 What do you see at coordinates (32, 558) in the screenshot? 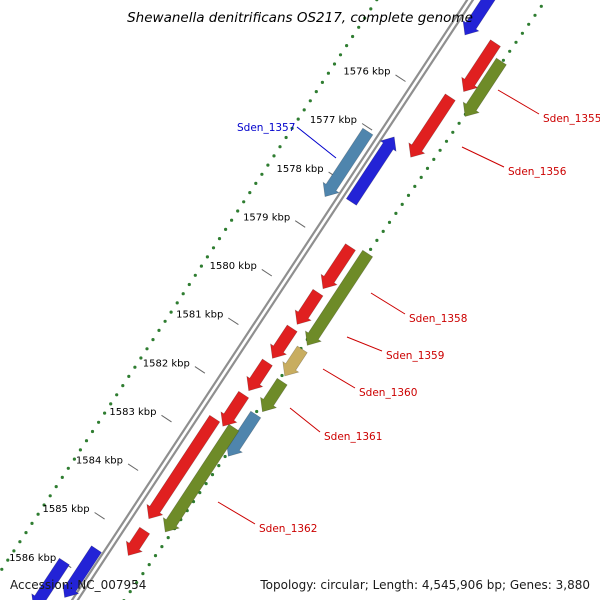
I see `kbp-tick-label: 1586 kbp` at bounding box center [32, 558].